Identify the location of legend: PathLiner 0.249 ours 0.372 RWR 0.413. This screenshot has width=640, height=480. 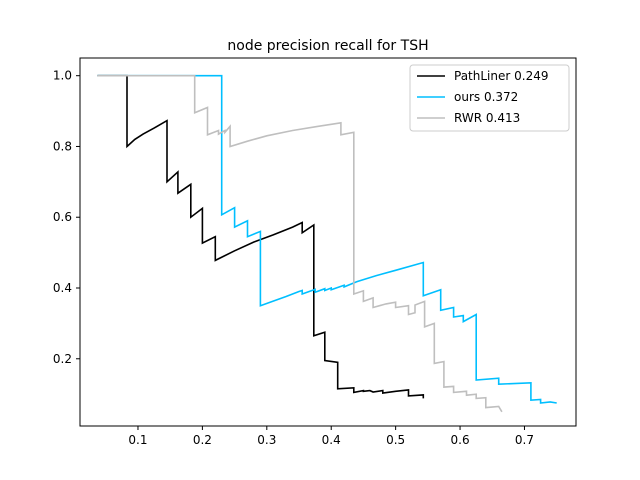
(489, 98).